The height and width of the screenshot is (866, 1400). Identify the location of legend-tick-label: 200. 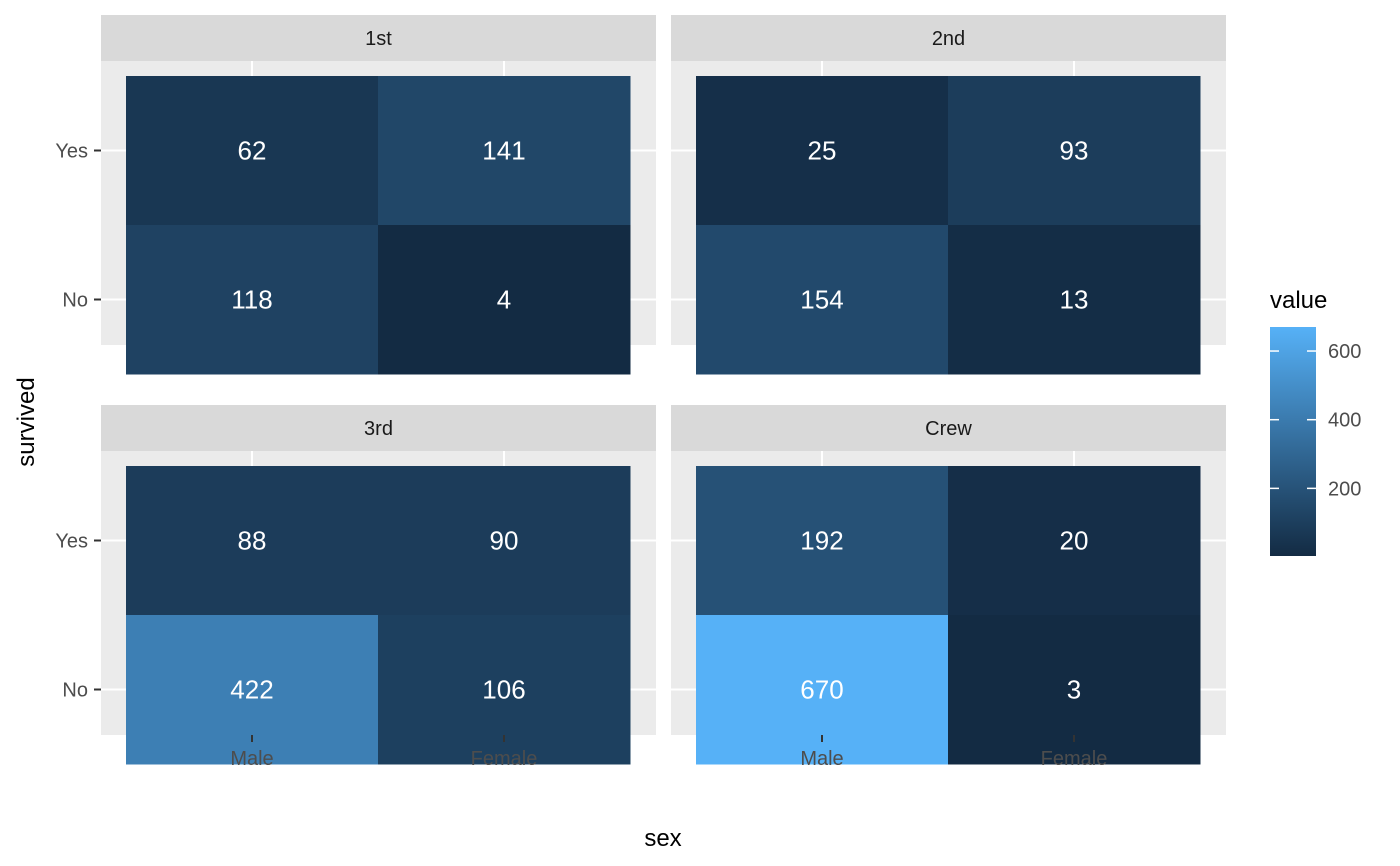
(1344, 489).